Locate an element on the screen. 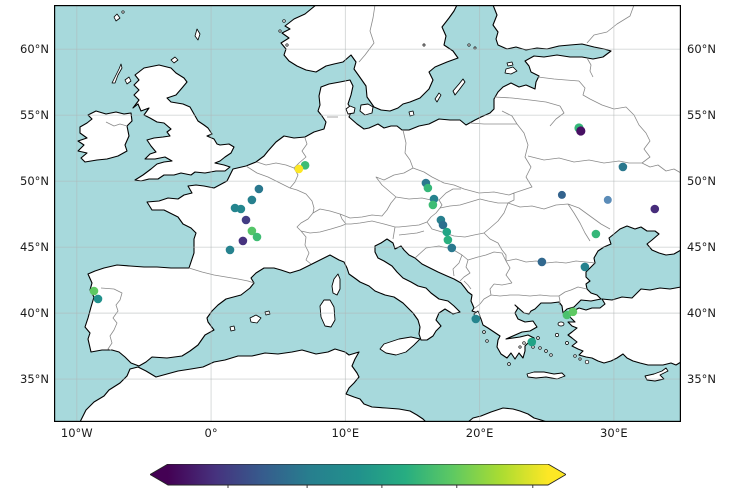  tick-label: 30°E is located at coordinates (614, 433).